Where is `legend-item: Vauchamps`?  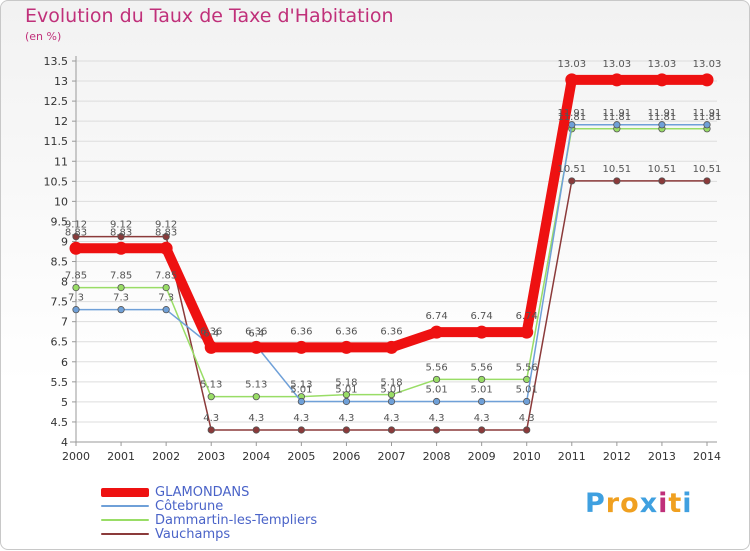 legend-item: Vauchamps is located at coordinates (209, 534).